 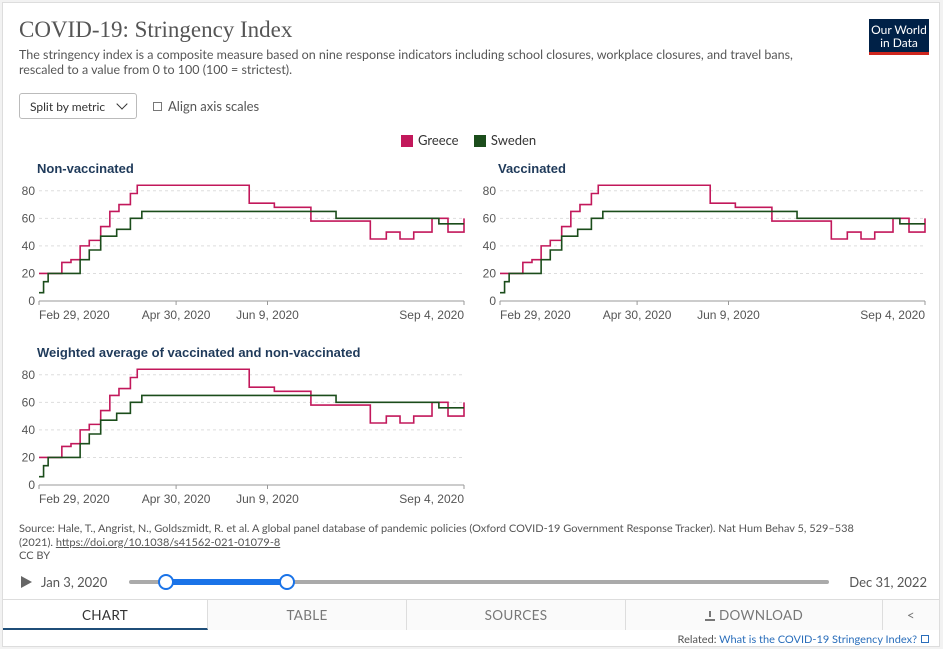 I want to click on timeline-end-date: Dec 31, 2022, so click(x=888, y=582).